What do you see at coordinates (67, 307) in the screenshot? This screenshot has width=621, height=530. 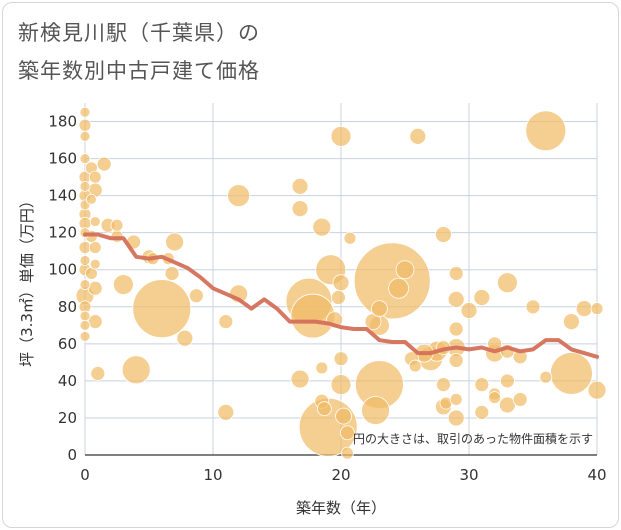 I see `y-tick-label: 80` at bounding box center [67, 307].